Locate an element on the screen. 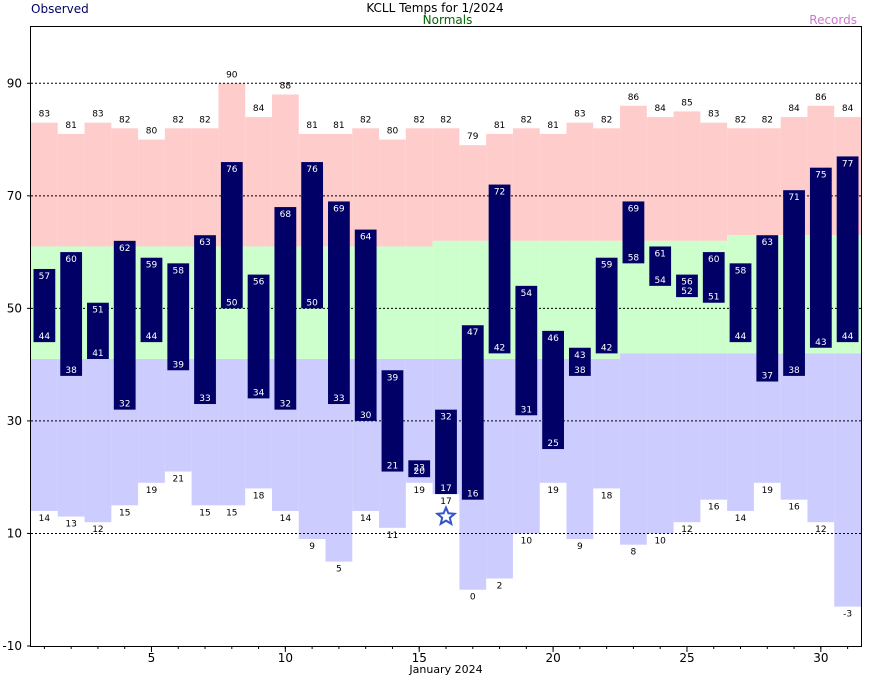  record-low-label: 15 is located at coordinates (231, 513).